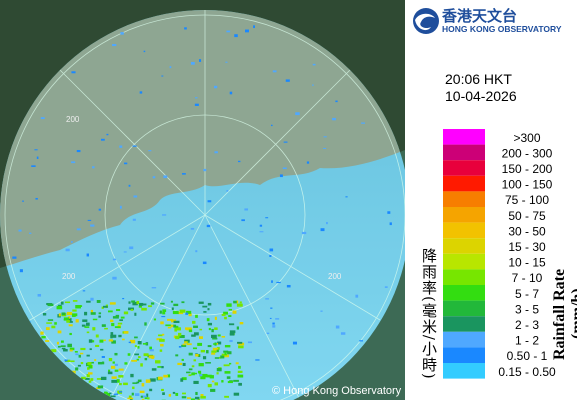 The image size is (577, 400). I want to click on legend-label: 200 - 300, so click(527, 153).